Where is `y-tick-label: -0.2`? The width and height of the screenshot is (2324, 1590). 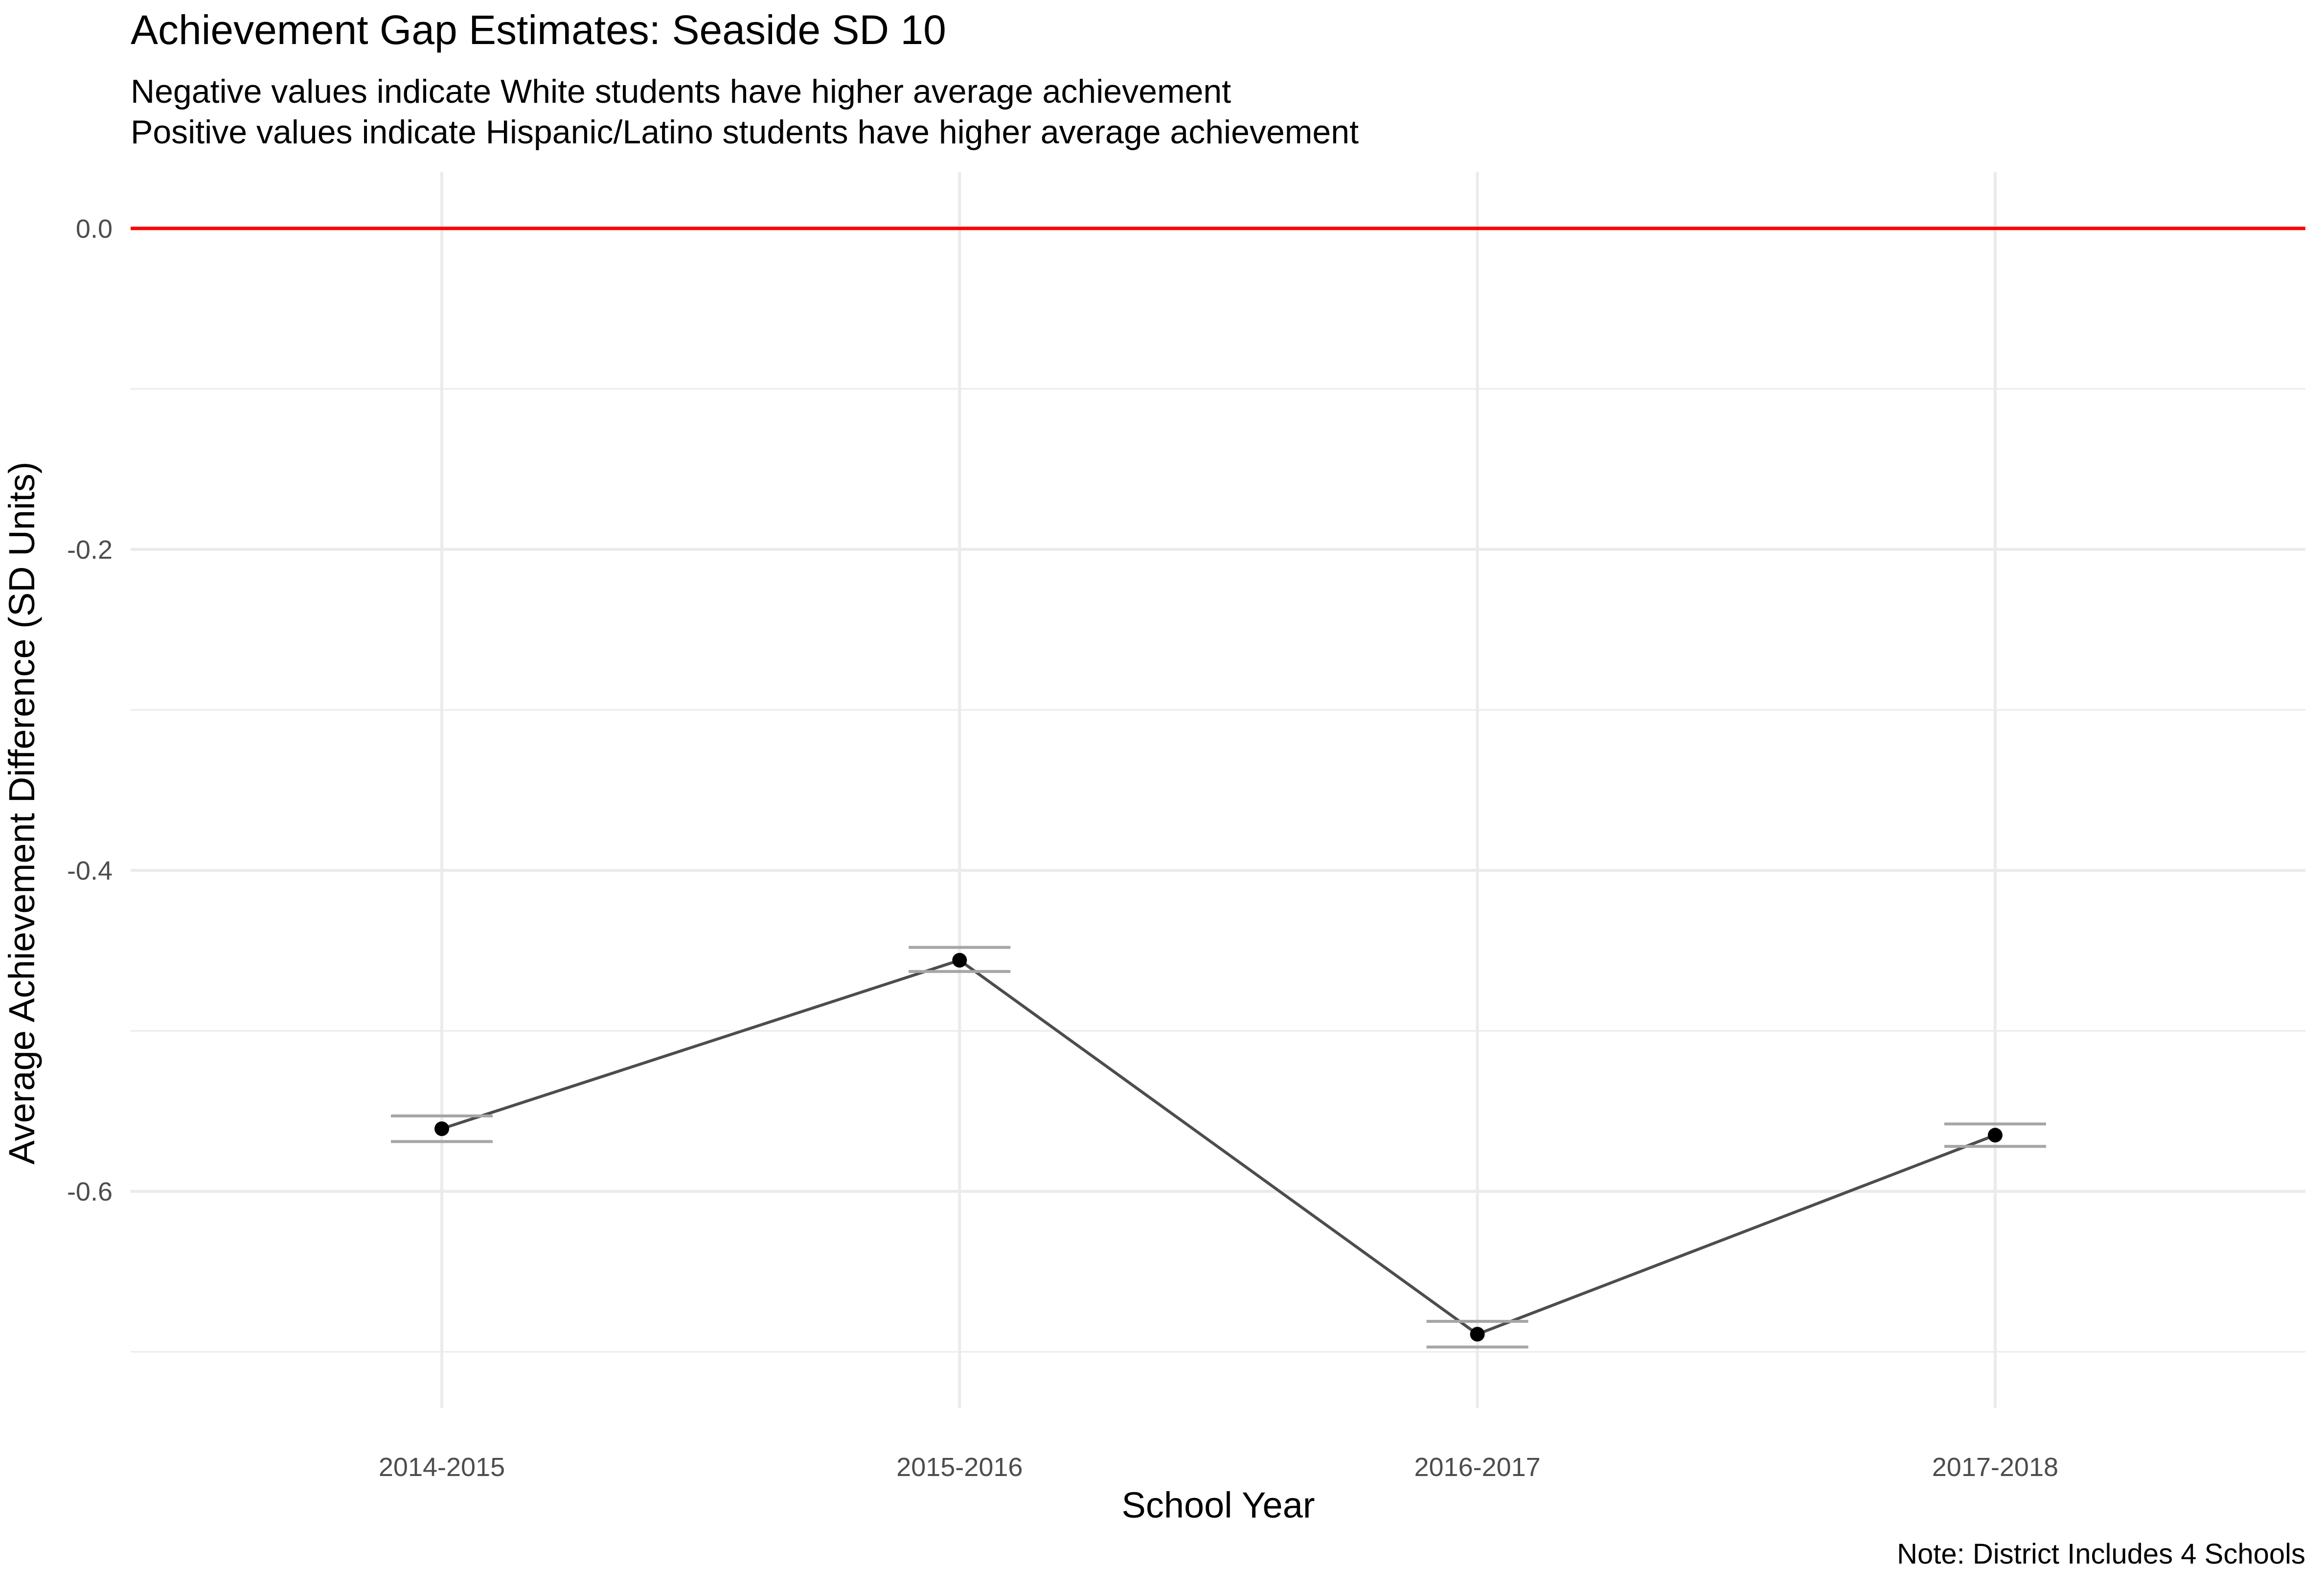 y-tick-label: -0.2 is located at coordinates (90, 550).